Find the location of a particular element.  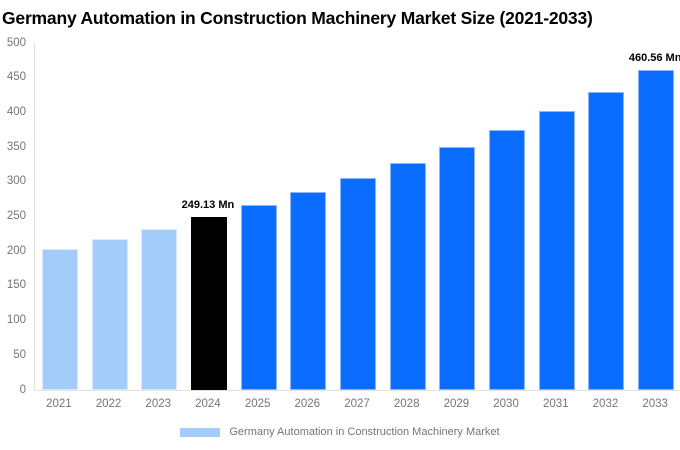

x-axis-label-2032: 2032 is located at coordinates (605, 404).